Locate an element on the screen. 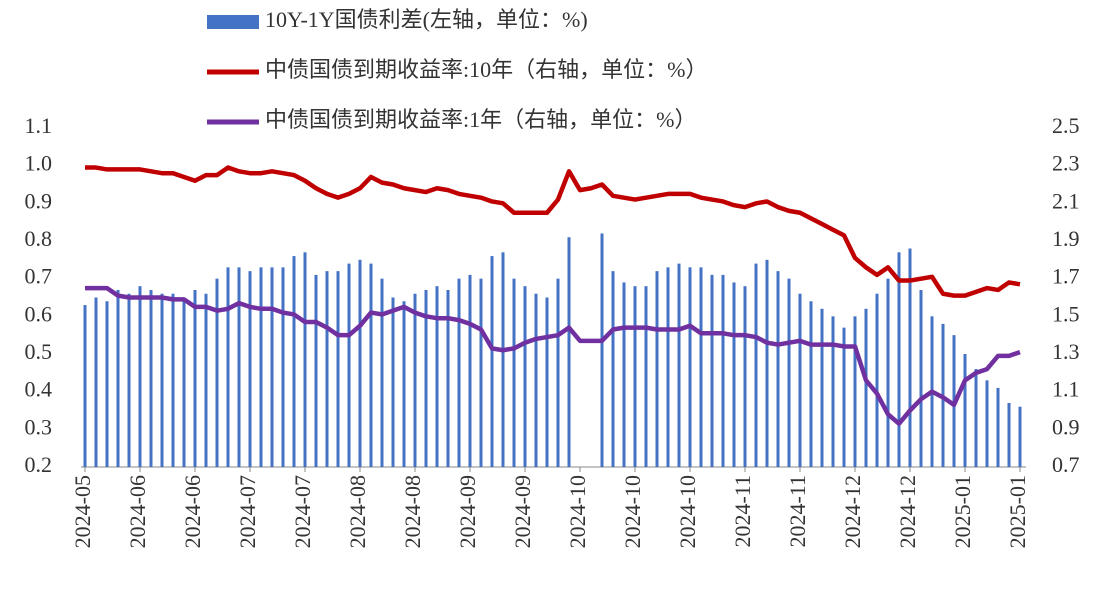 The height and width of the screenshot is (593, 1094). y-tick-label: 0.7 is located at coordinates (39, 276).